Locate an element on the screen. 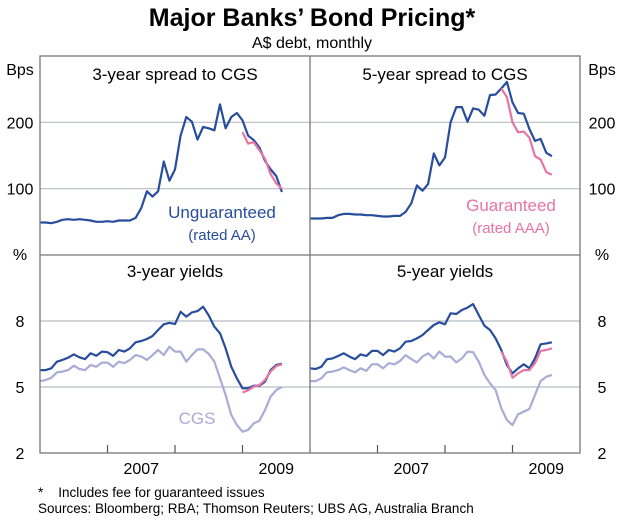 The width and height of the screenshot is (625, 520). panel-title-3yr-yields: 3-year yields is located at coordinates (175, 271).